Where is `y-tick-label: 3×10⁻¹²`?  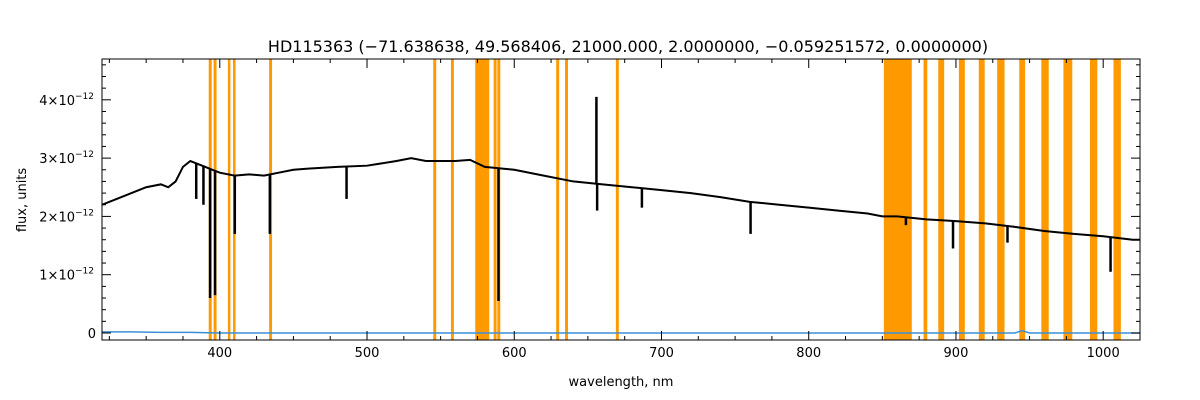
y-tick-label: 3×10⁻¹² is located at coordinates (66, 158).